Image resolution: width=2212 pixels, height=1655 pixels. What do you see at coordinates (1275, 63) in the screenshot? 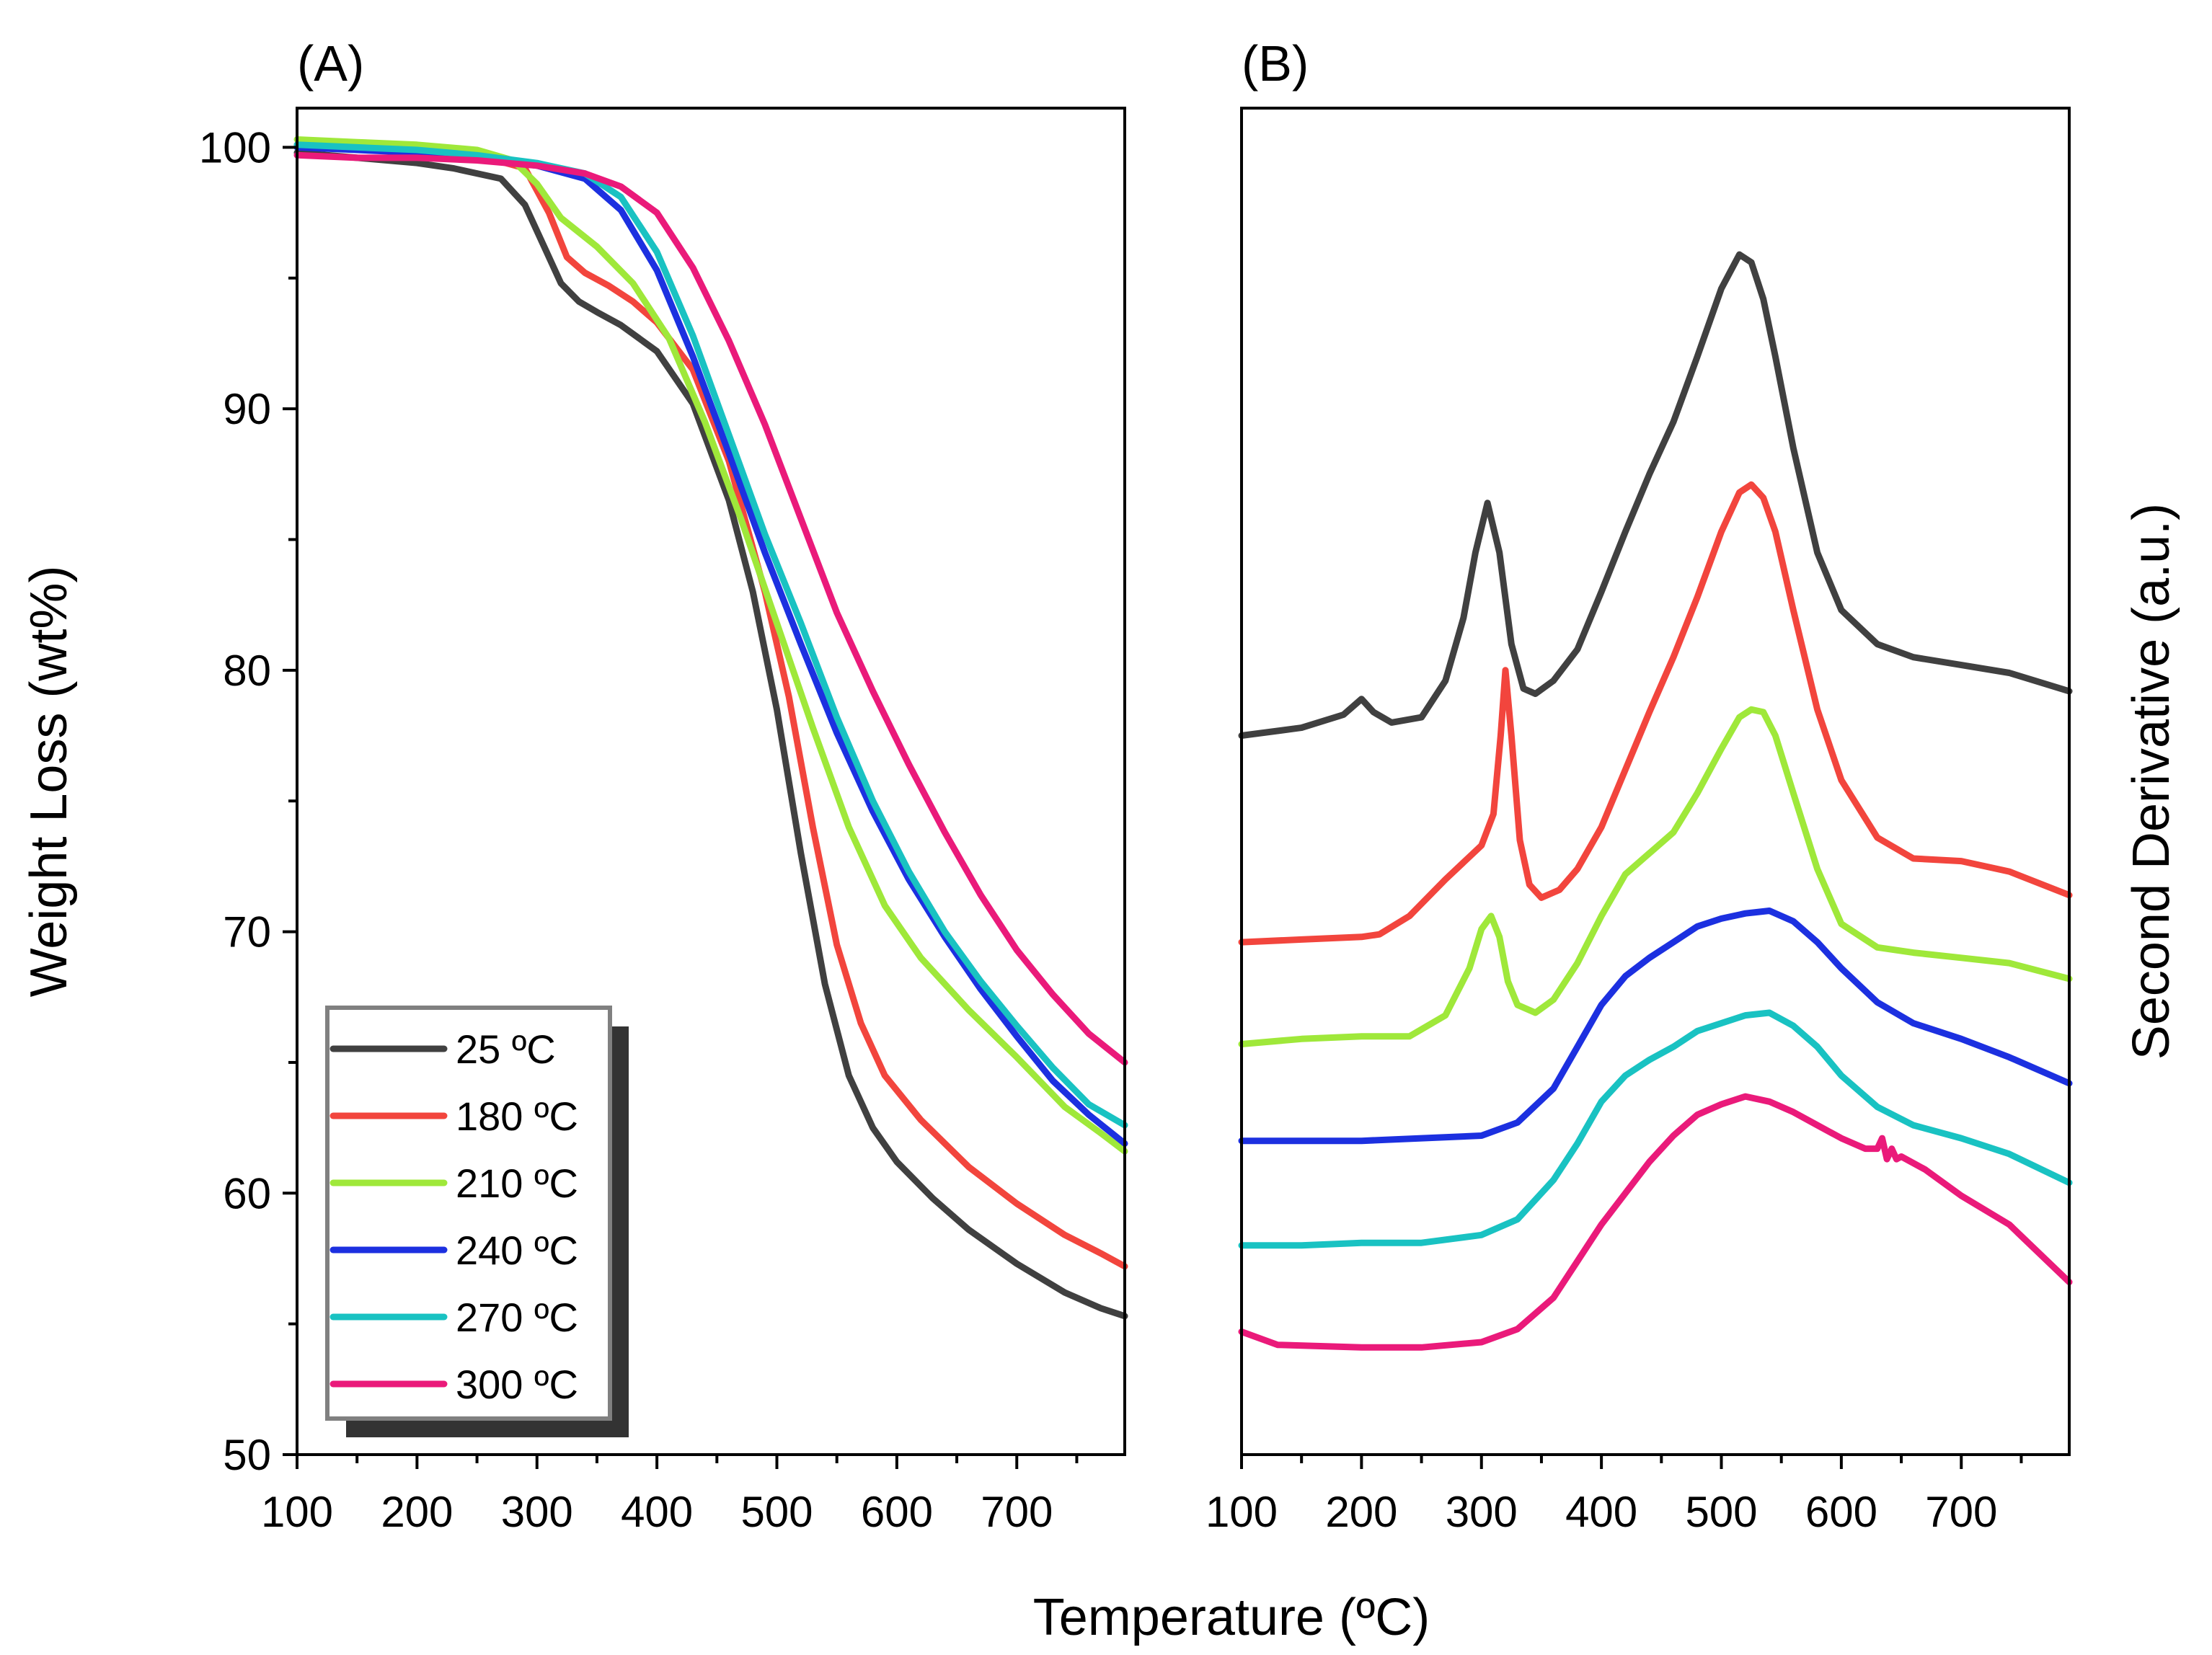
I see `panel-b-label: (B)` at bounding box center [1275, 63].